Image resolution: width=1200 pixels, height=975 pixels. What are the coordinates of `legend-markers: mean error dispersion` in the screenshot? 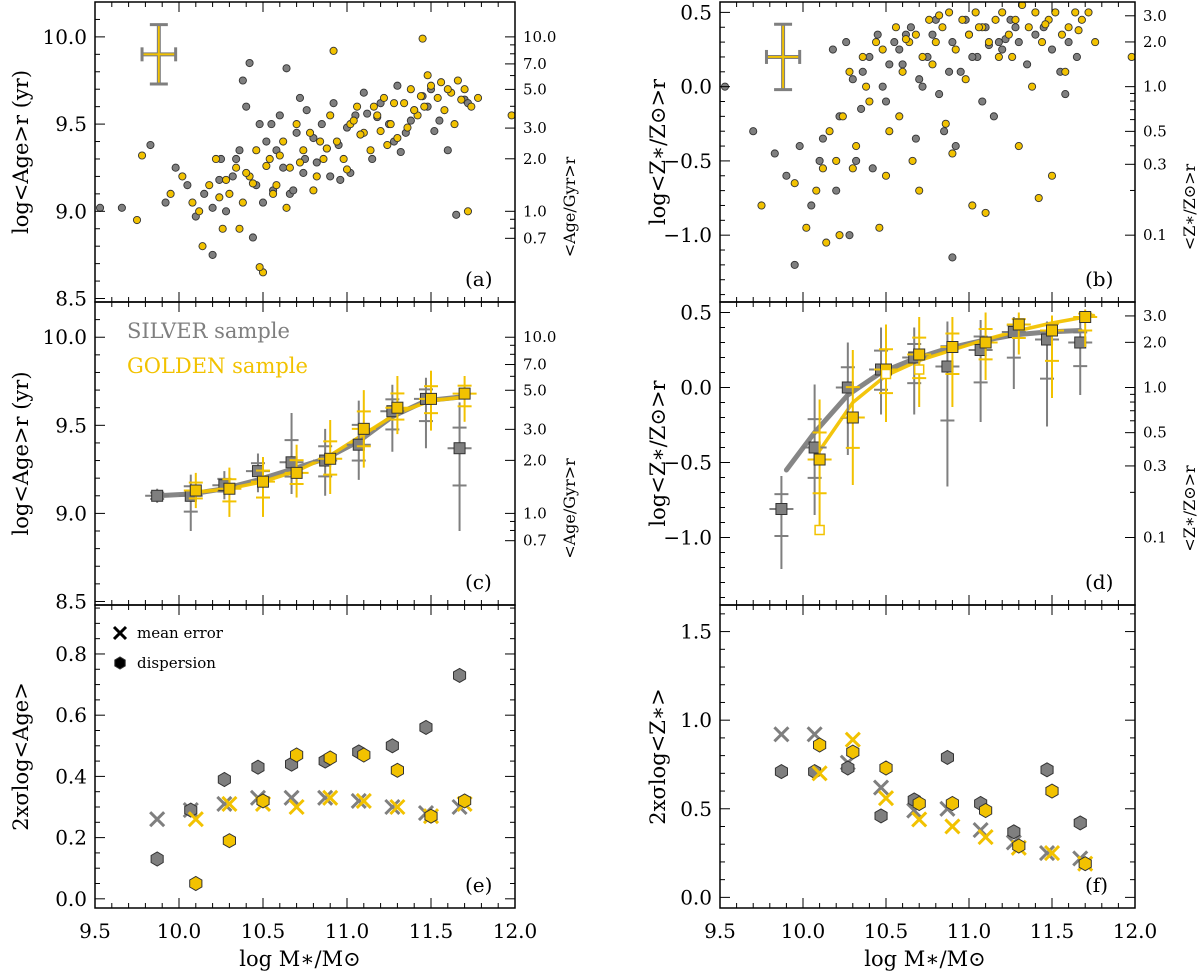 It's located at (168, 648).